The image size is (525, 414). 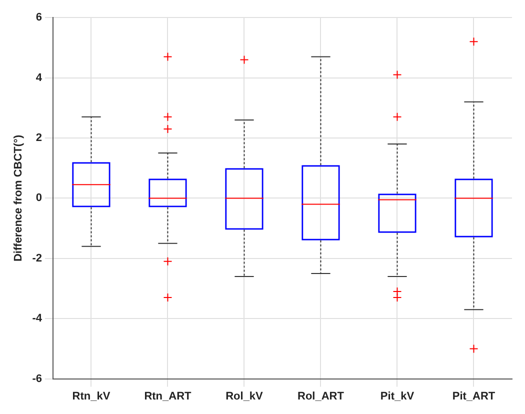 What do you see at coordinates (39, 138) in the screenshot?
I see `y-tick-label: 2` at bounding box center [39, 138].